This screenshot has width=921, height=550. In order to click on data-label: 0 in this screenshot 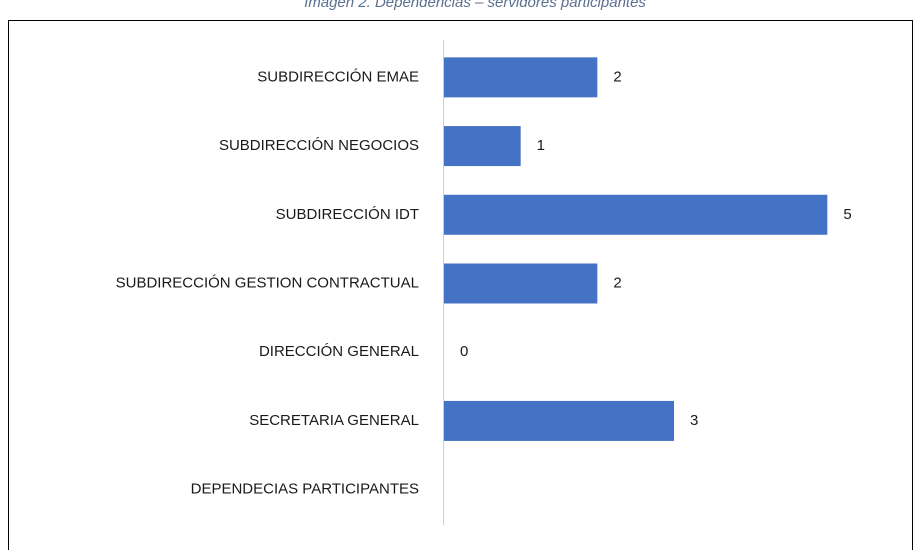, I will do `click(464, 351)`.